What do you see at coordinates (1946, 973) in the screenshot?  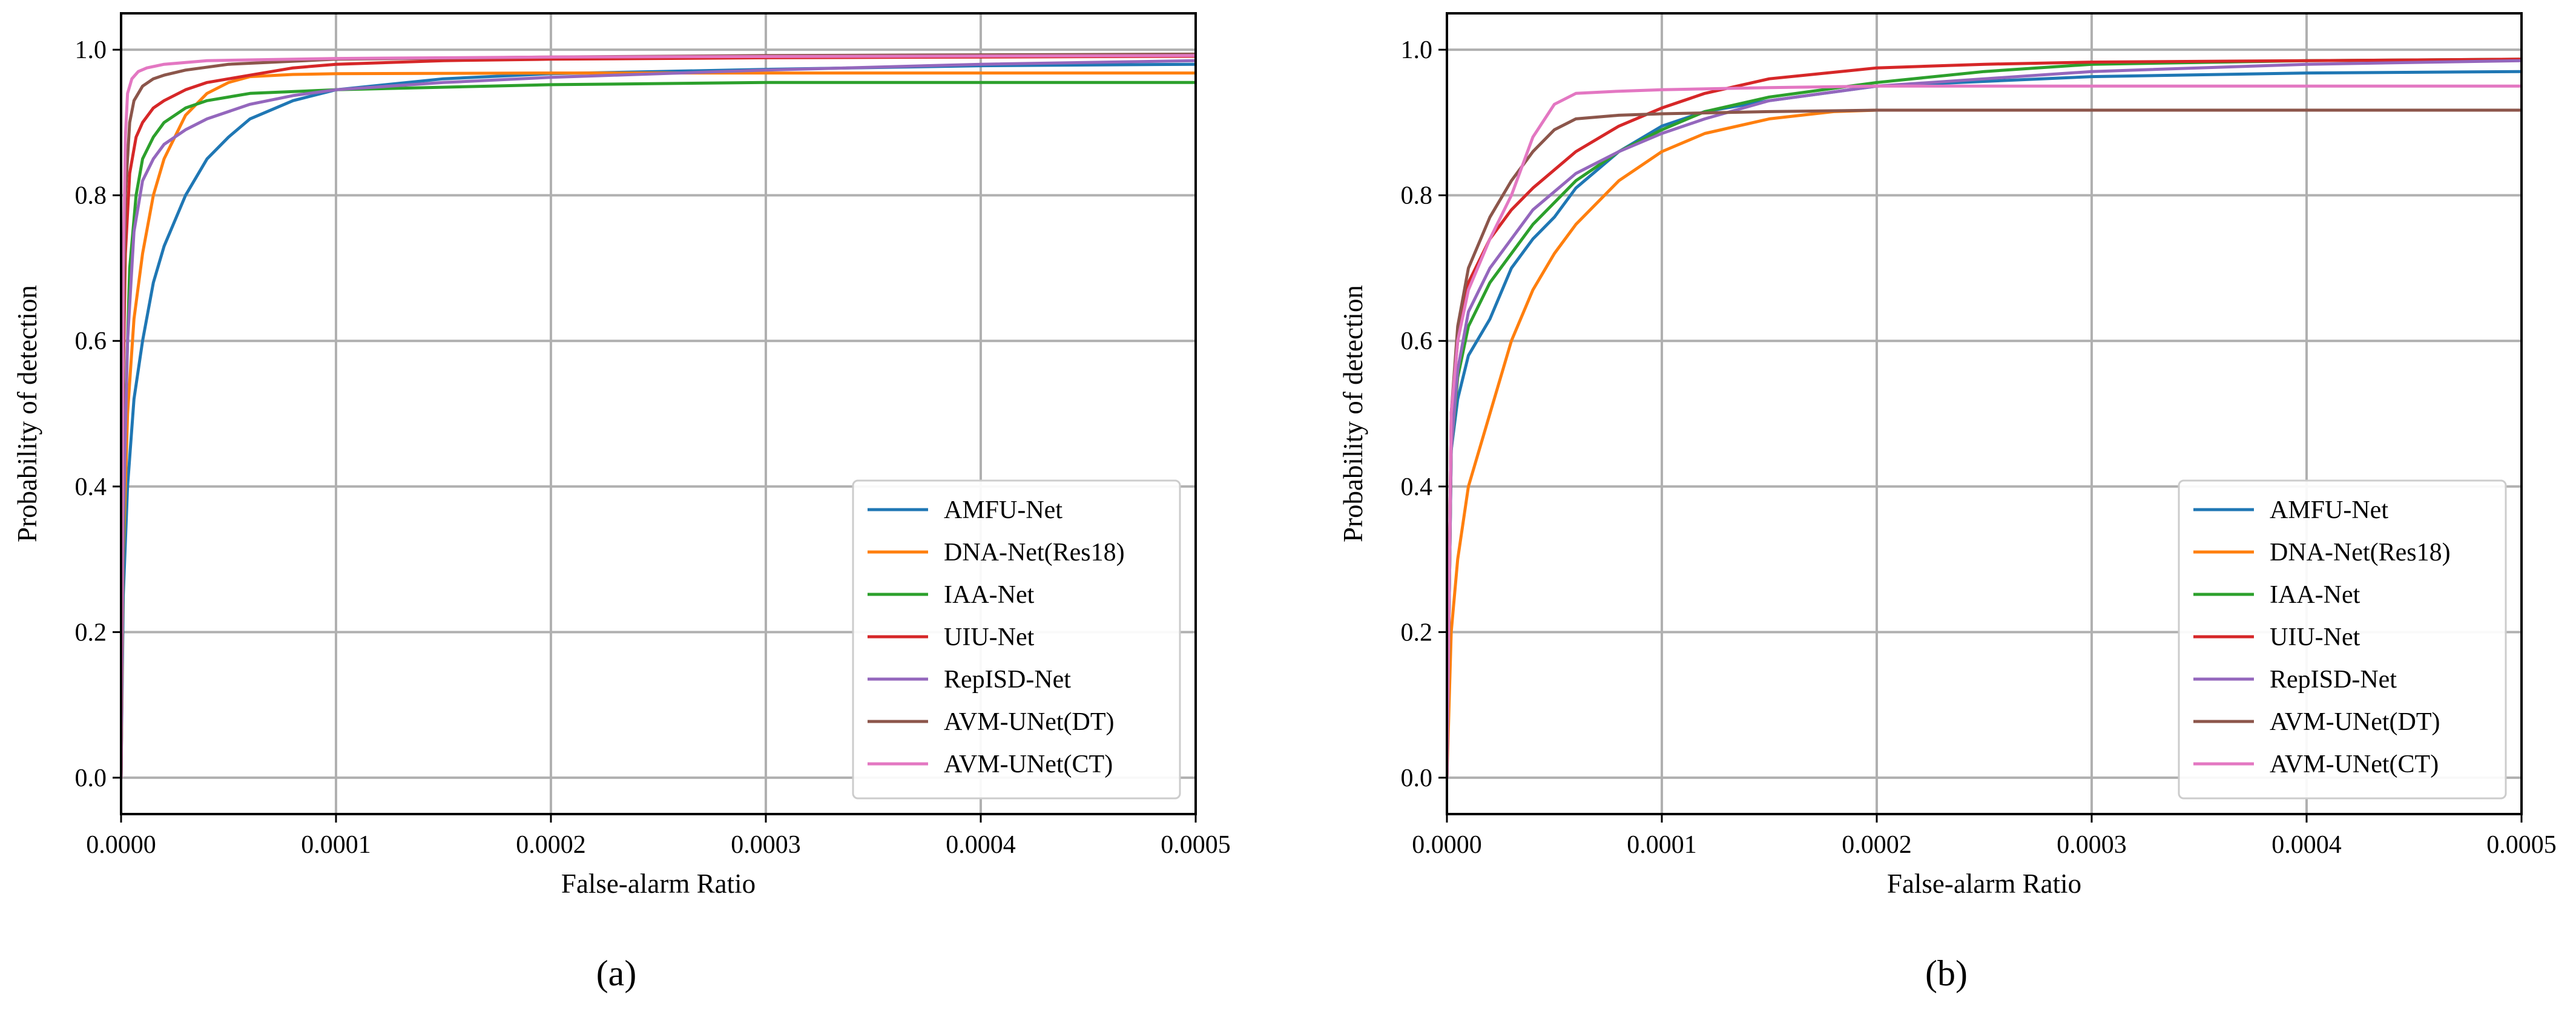 I see `panel-label: (b)` at bounding box center [1946, 973].